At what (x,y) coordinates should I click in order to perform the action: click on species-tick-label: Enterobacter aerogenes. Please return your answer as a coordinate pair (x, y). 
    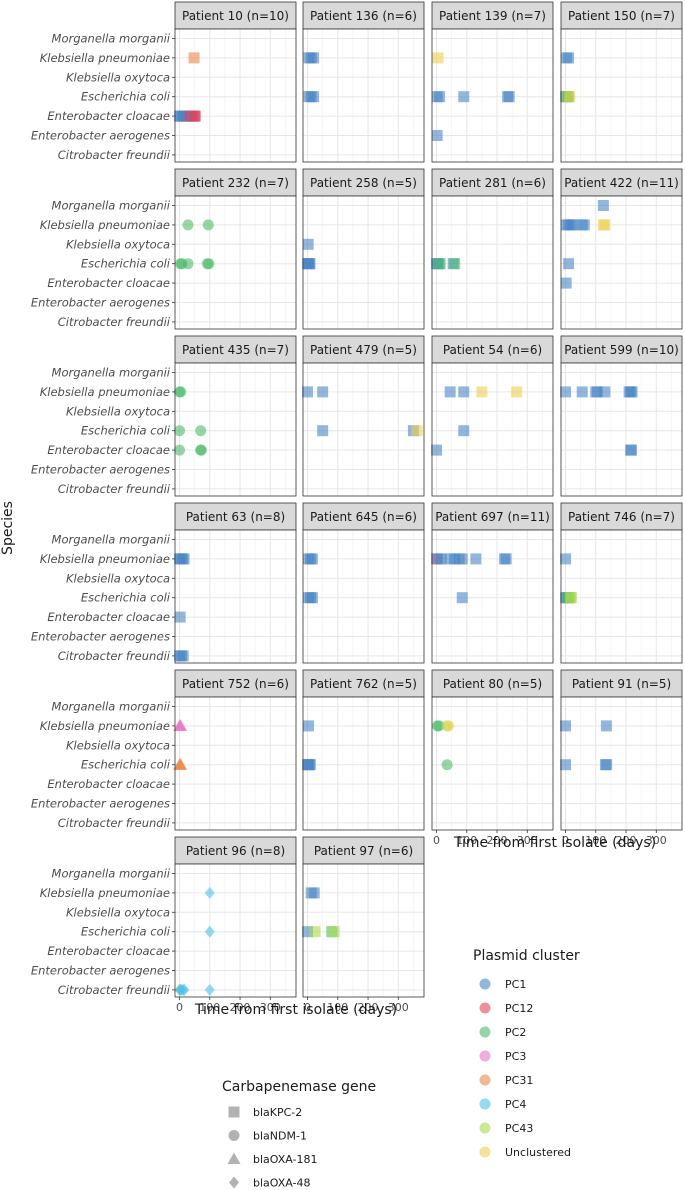
    Looking at the image, I should click on (100, 136).